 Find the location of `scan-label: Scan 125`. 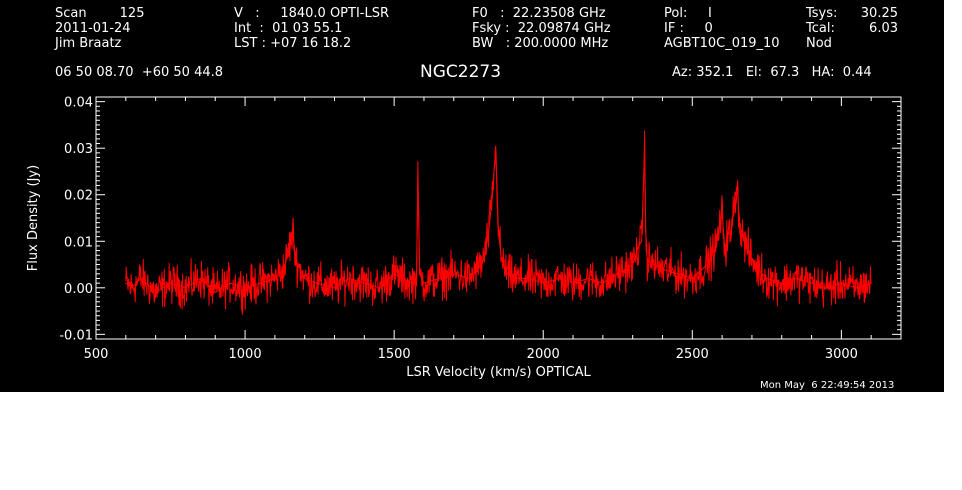

scan-label: Scan 125 is located at coordinates (100, 13).